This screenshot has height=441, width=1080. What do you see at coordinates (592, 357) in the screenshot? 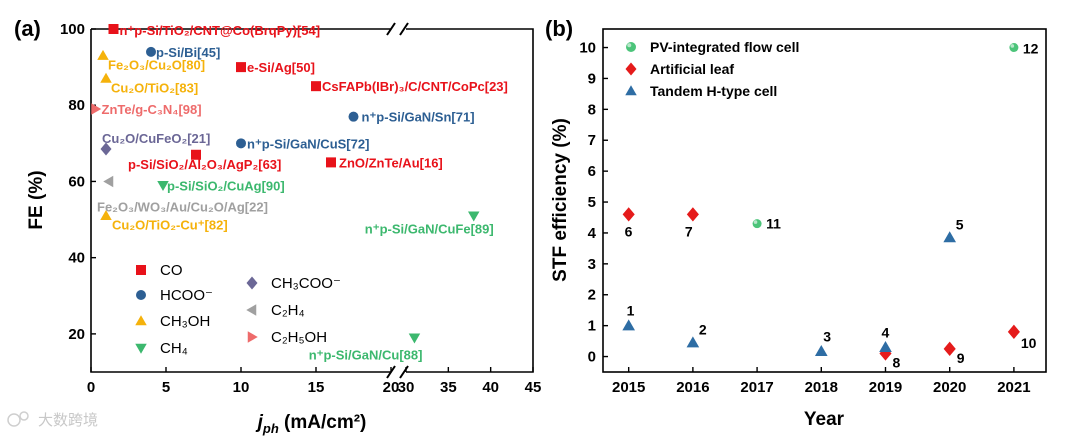
I see `y-tick-label: 0` at bounding box center [592, 357].